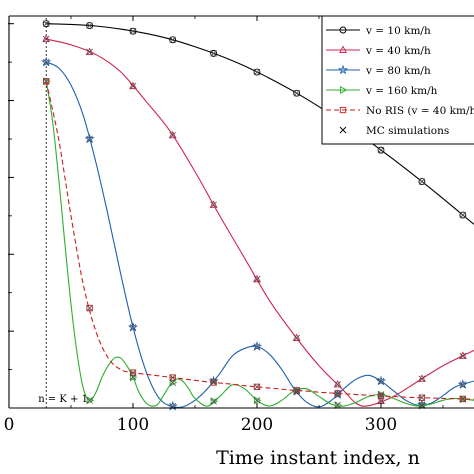 The width and height of the screenshot is (474, 474). I want to click on legend-label: v = 10 km/h, so click(398, 31).